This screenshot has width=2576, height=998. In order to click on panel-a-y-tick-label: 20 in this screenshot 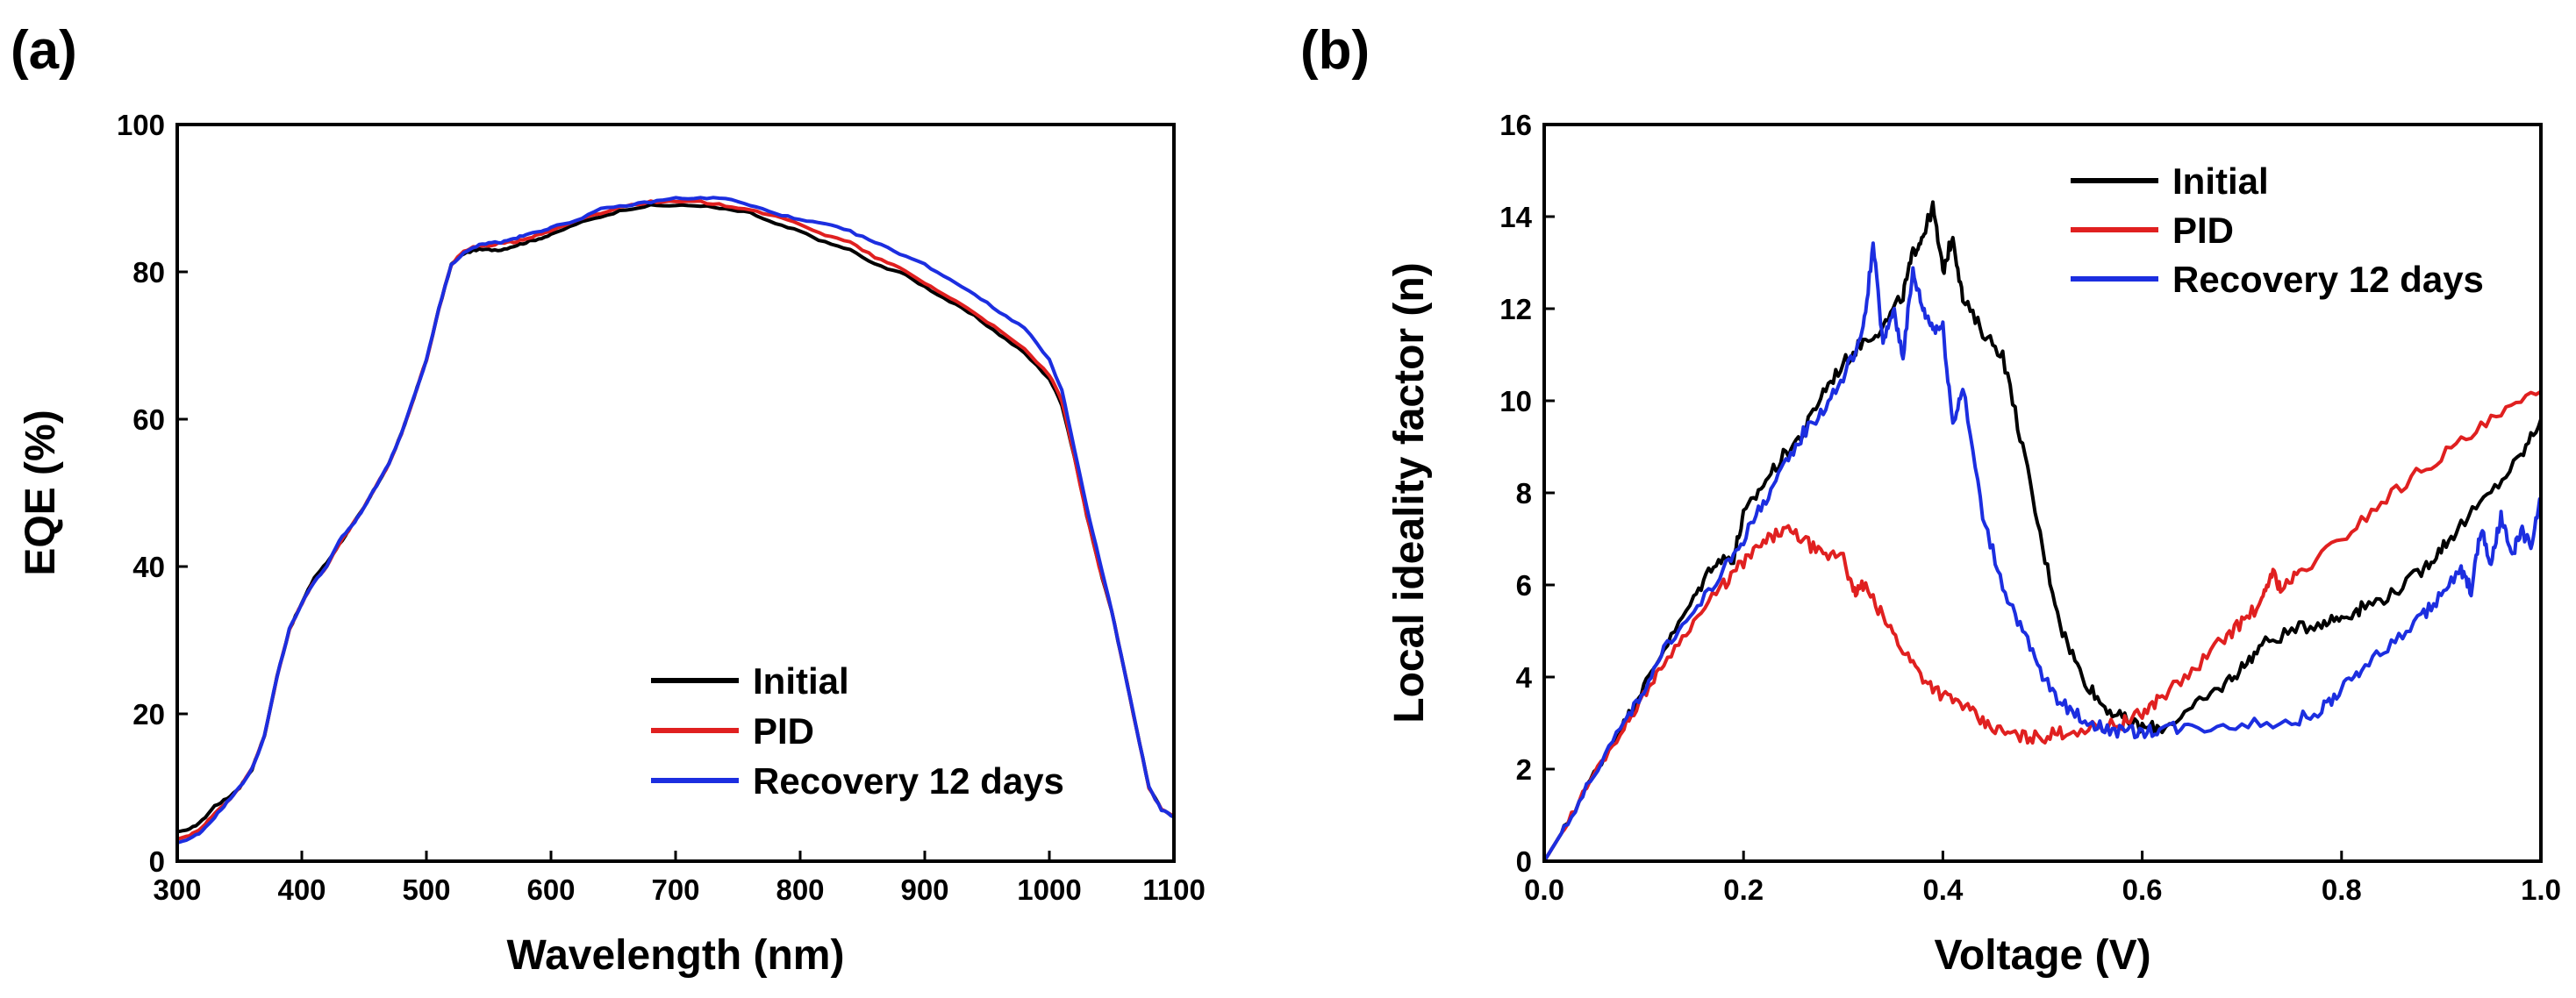, I will do `click(148, 714)`.